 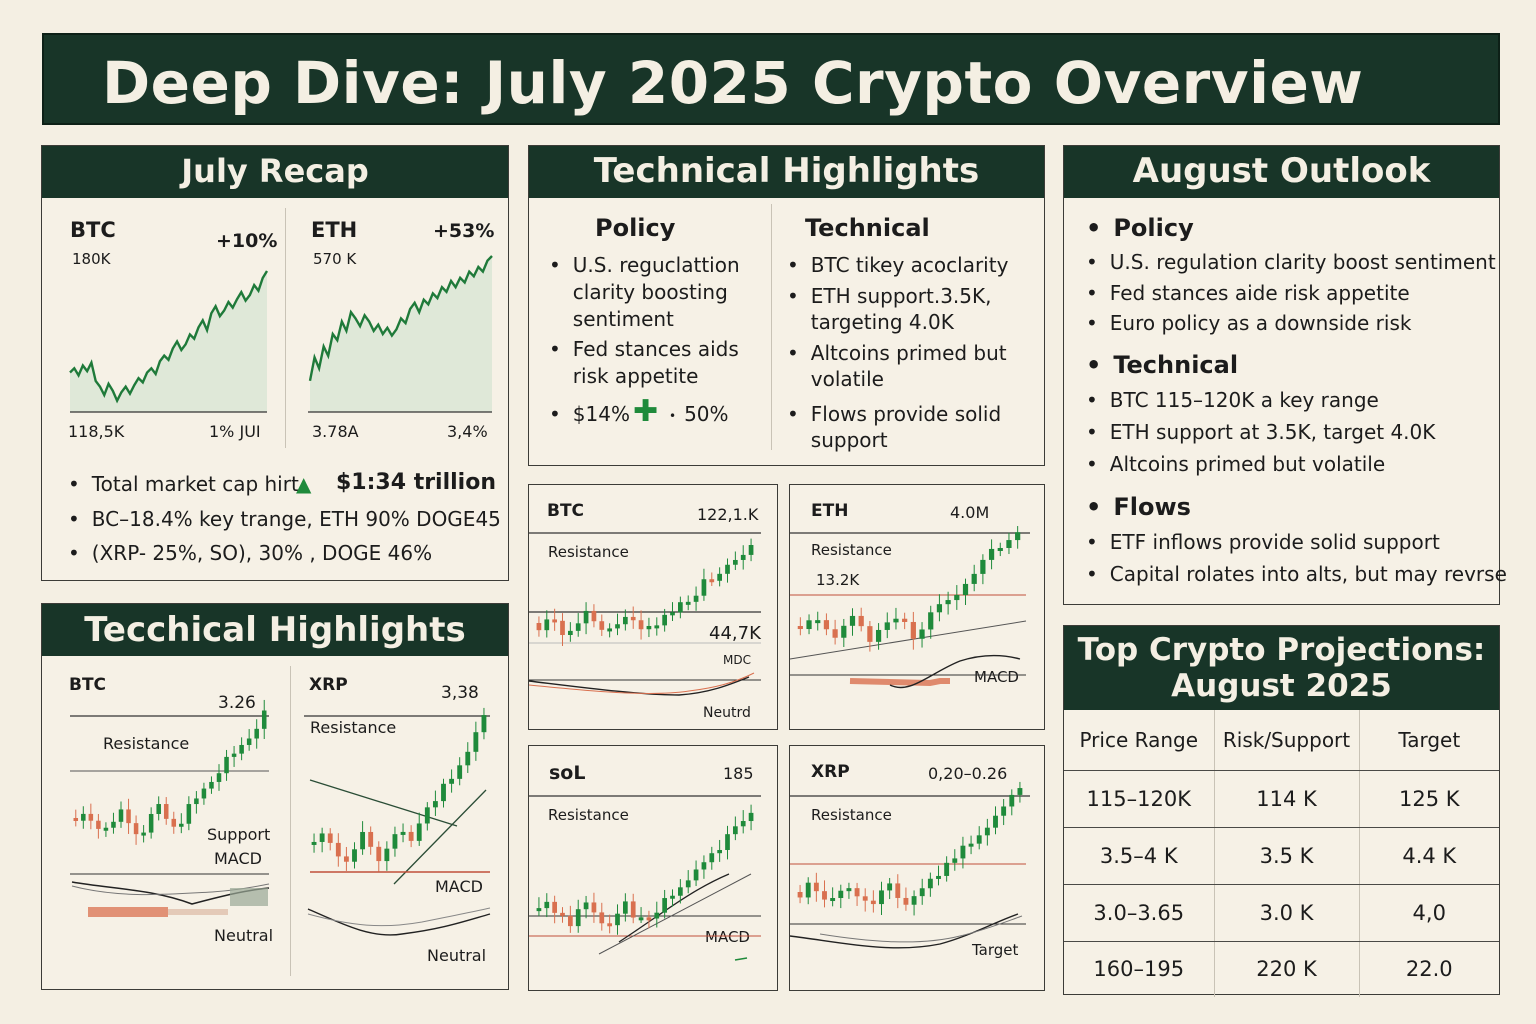 What do you see at coordinates (195, 484) in the screenshot?
I see `recap-bullet-1-text: Total market cap hirt` at bounding box center [195, 484].